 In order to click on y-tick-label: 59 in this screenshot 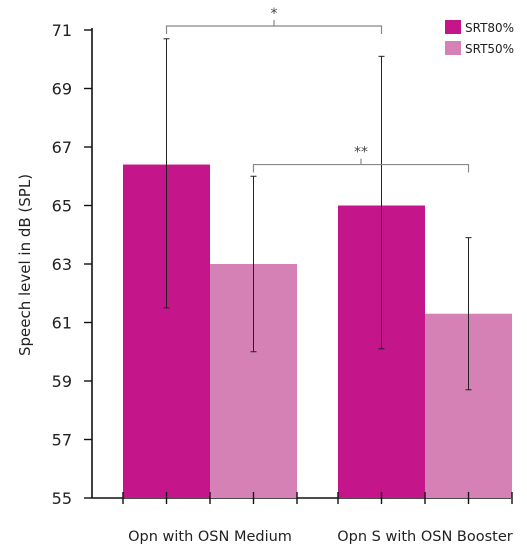, I will do `click(62, 381)`.